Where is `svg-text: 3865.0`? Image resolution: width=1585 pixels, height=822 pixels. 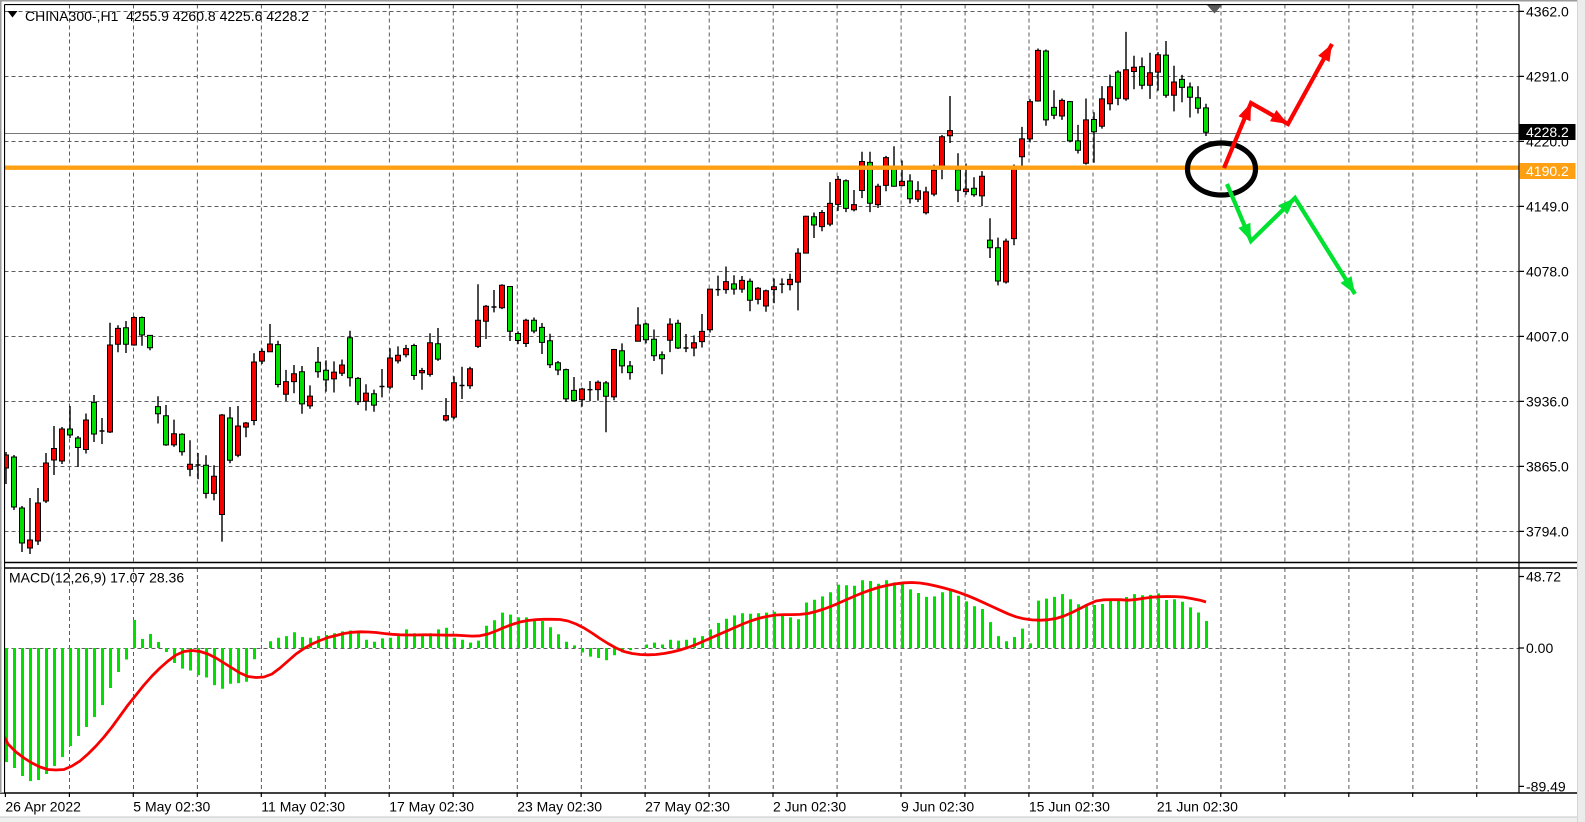 svg-text: 3865.0 is located at coordinates (1547, 466).